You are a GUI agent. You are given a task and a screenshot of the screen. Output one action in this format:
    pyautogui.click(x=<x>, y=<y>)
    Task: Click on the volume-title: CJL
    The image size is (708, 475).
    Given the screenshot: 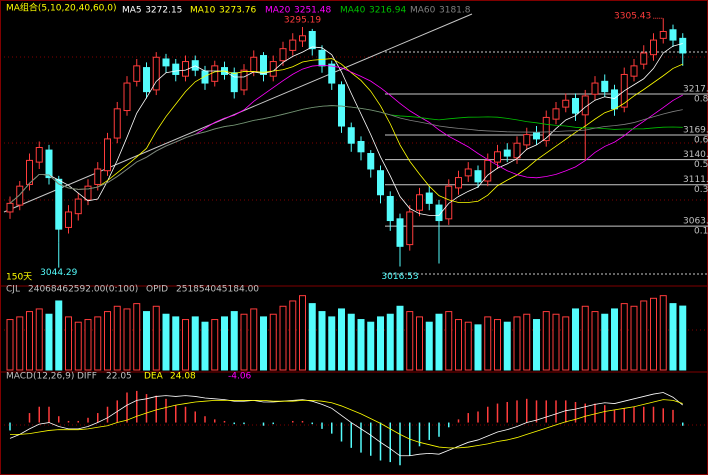 What is the action you would take?
    pyautogui.click(x=13, y=290)
    